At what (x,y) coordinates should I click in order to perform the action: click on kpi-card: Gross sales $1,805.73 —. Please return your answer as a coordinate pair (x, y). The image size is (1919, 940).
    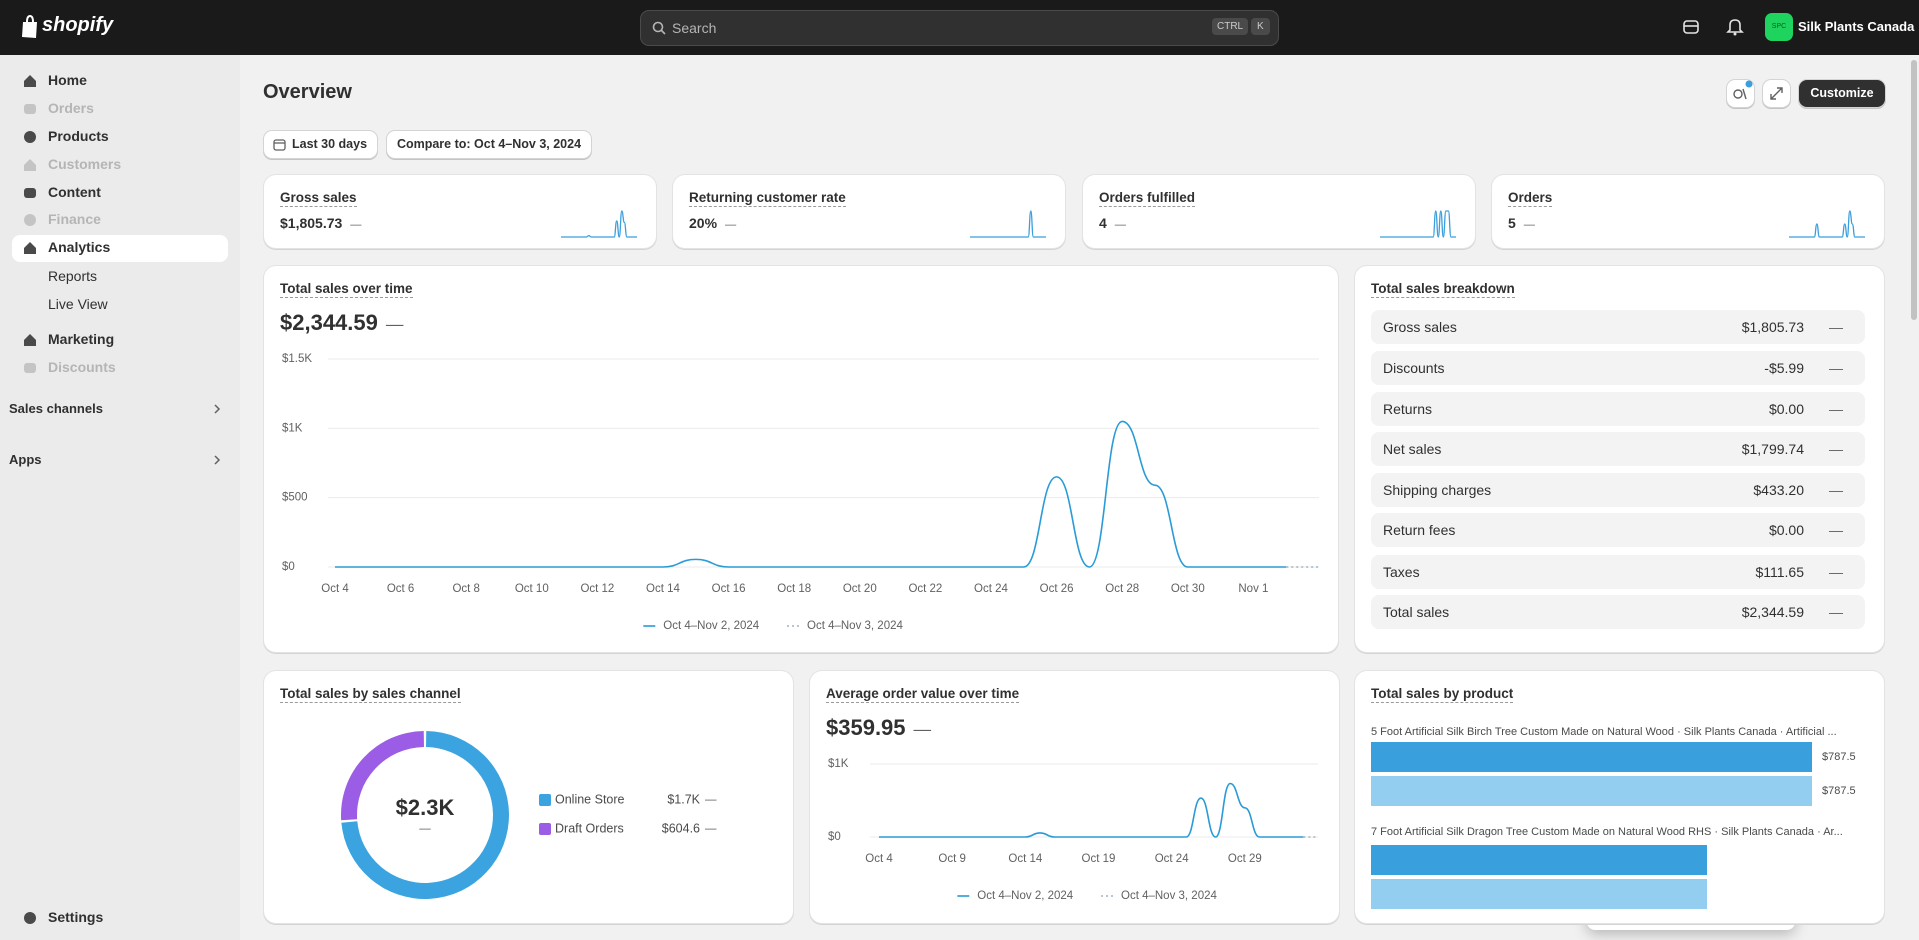
    Looking at the image, I should click on (460, 211).